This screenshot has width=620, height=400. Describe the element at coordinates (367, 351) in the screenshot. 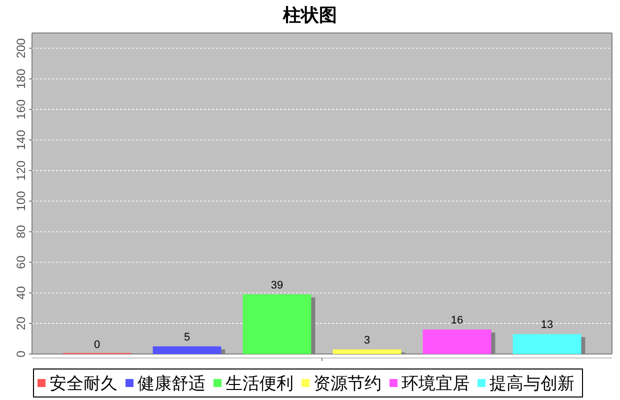

I see `bar` at that location.